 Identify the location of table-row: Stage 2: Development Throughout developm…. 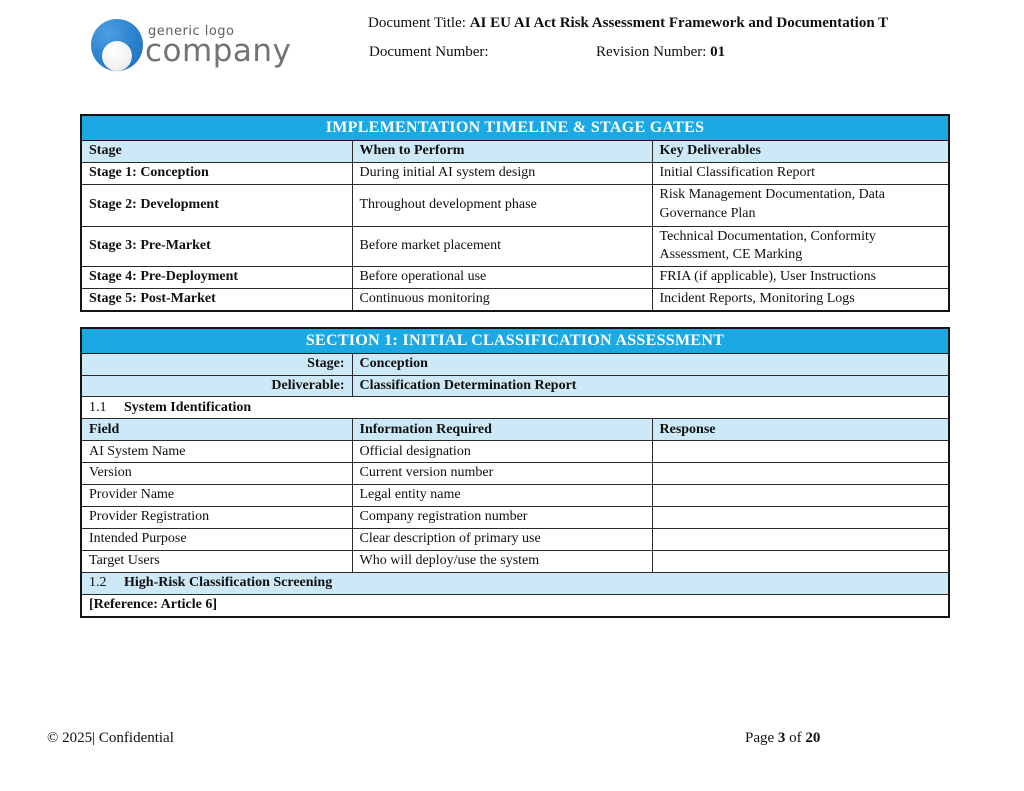
(515, 205).